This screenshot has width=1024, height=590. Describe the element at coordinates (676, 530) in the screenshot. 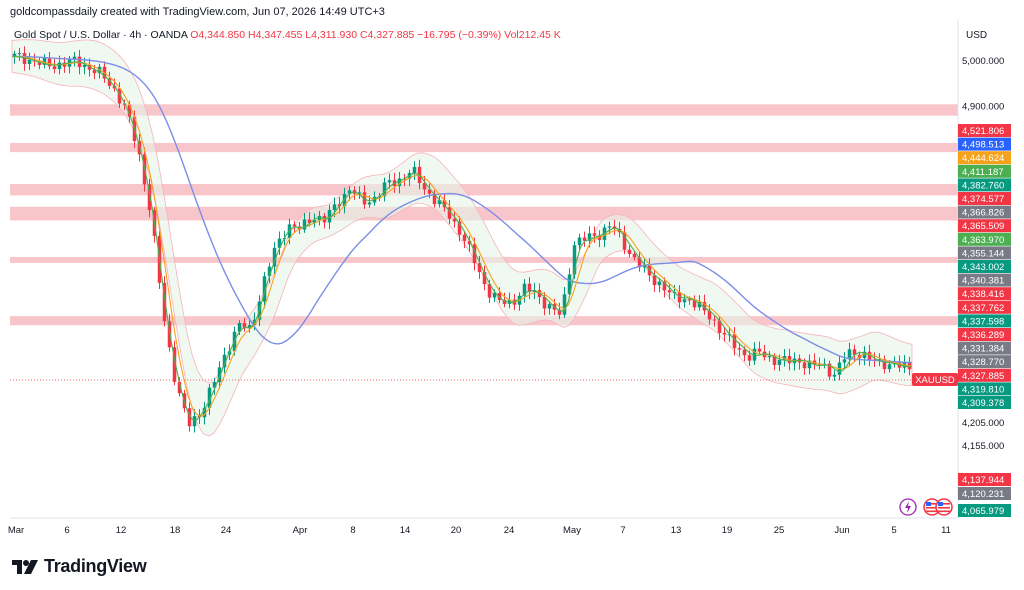

I see `x-tick-label-12: 13` at that location.